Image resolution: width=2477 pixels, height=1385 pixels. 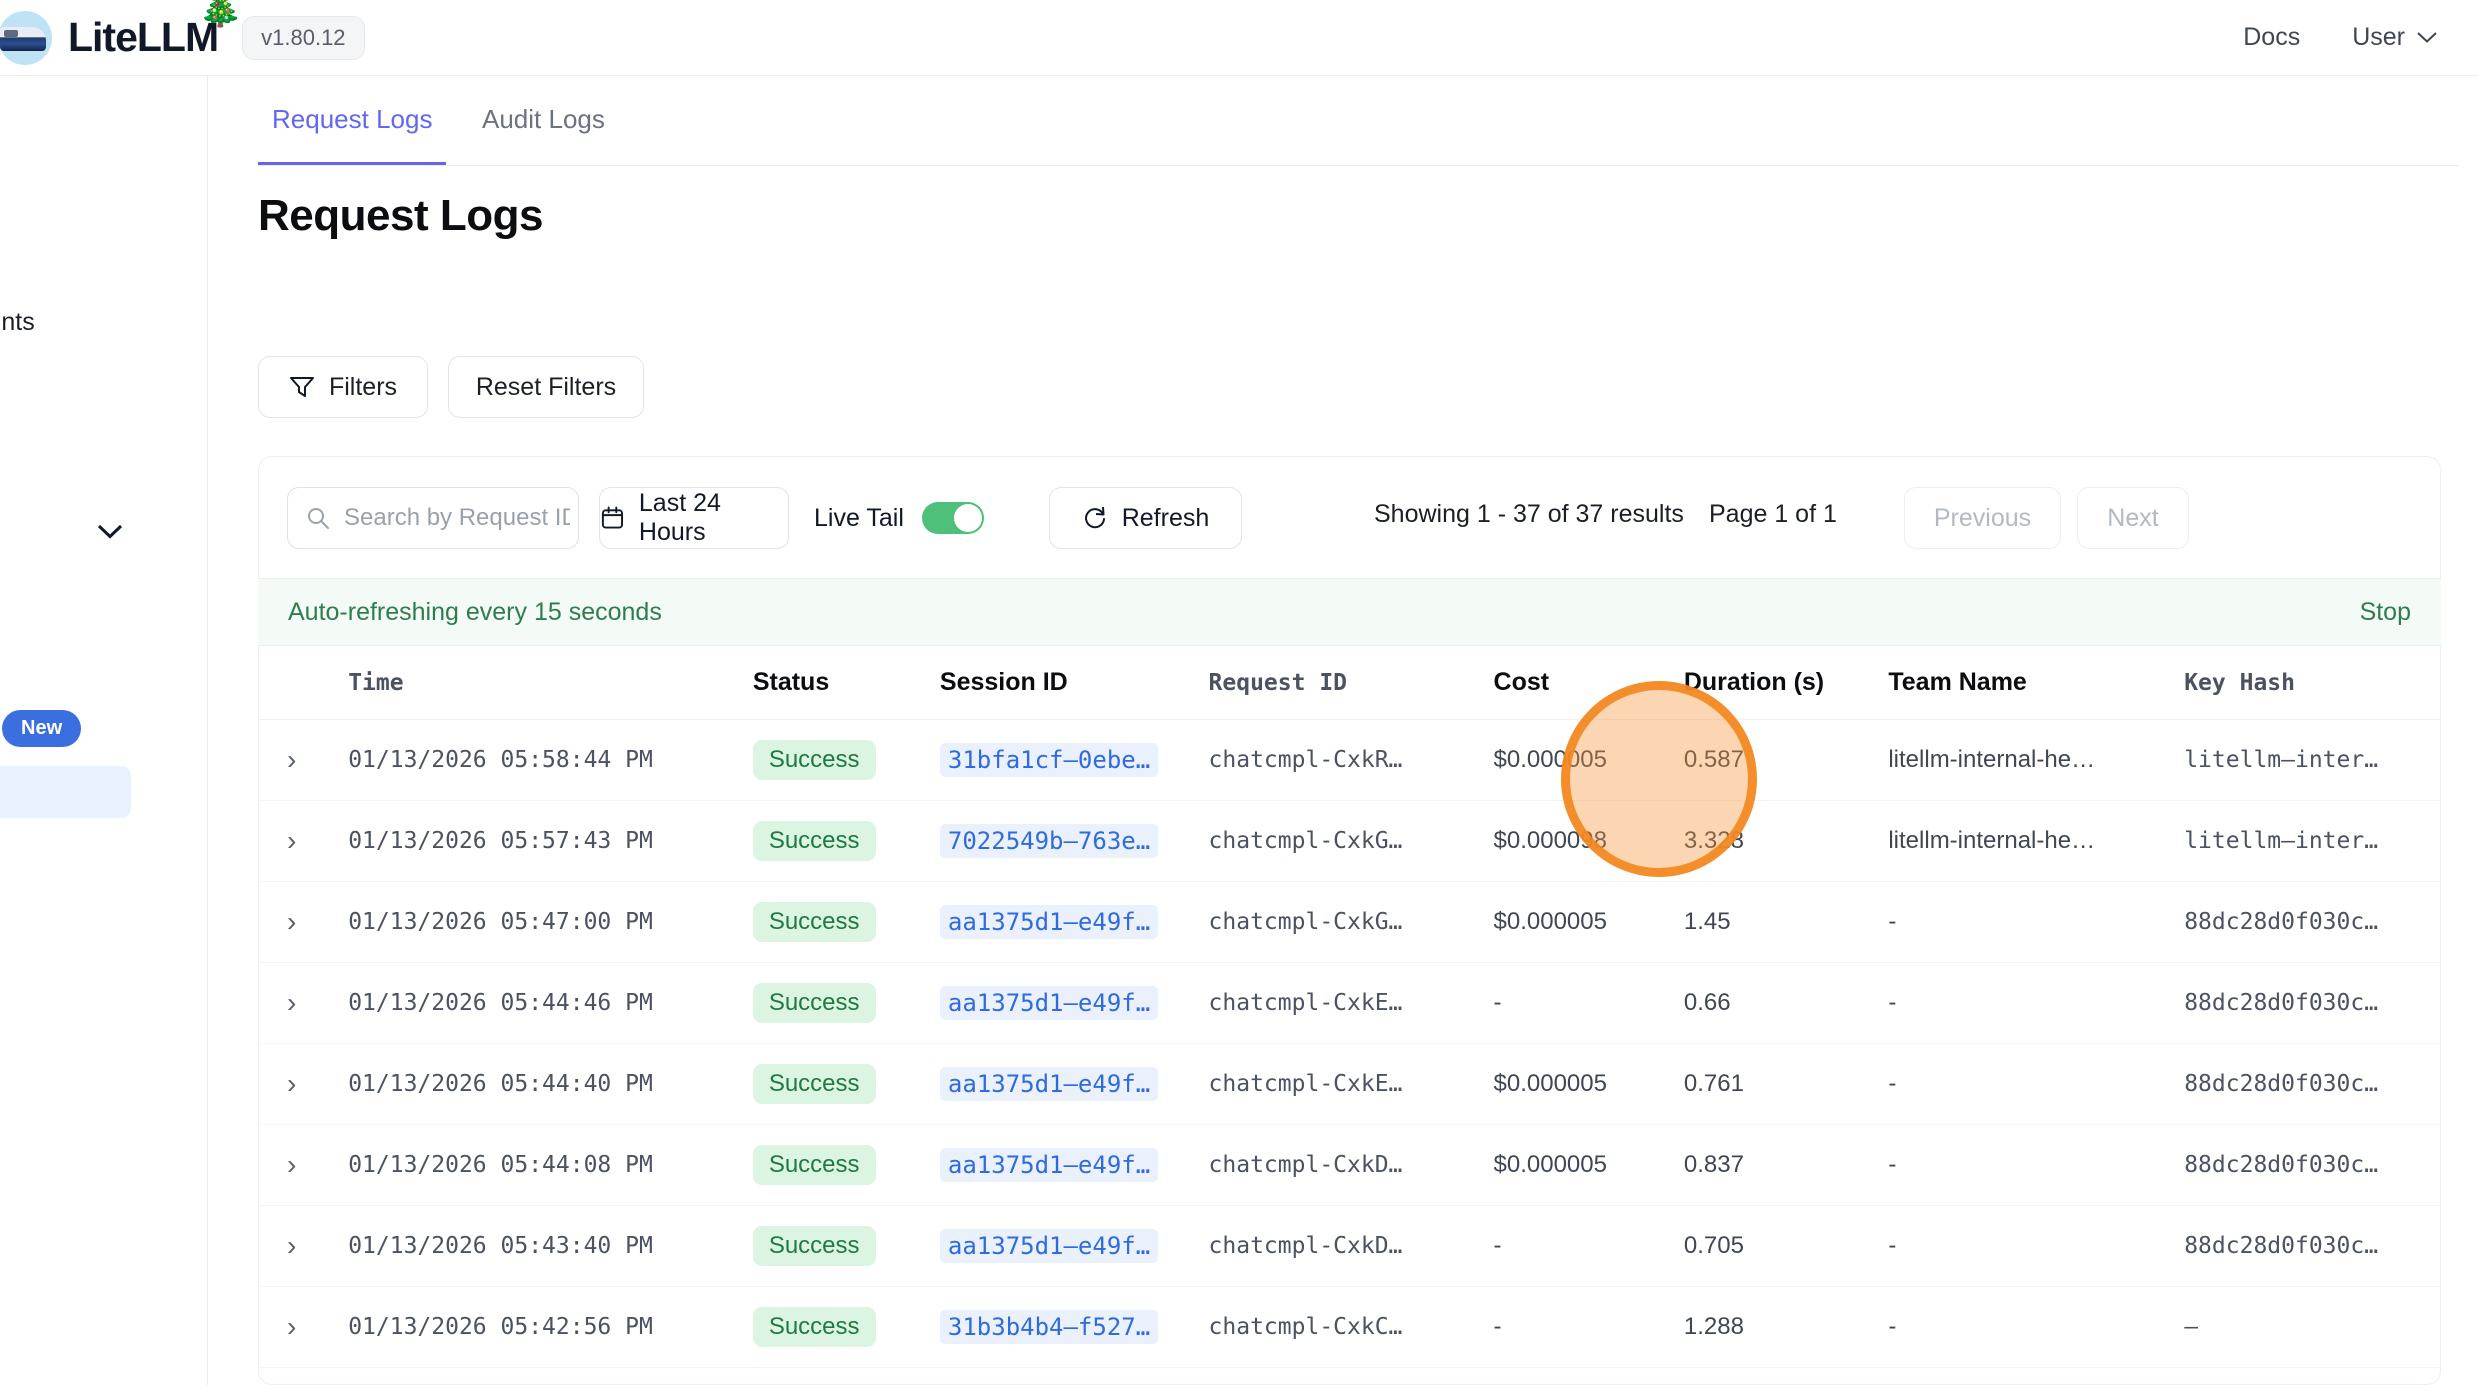 I want to click on sidebar-item: erence, so click(x=104, y=1196).